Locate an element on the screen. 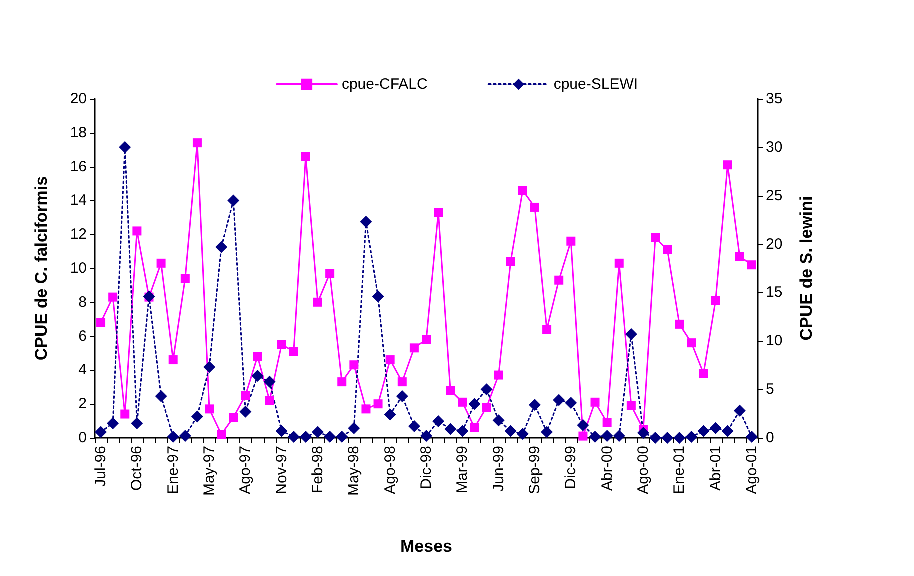  y2-axis-title: CPUE de S. lewini is located at coordinates (806, 268).